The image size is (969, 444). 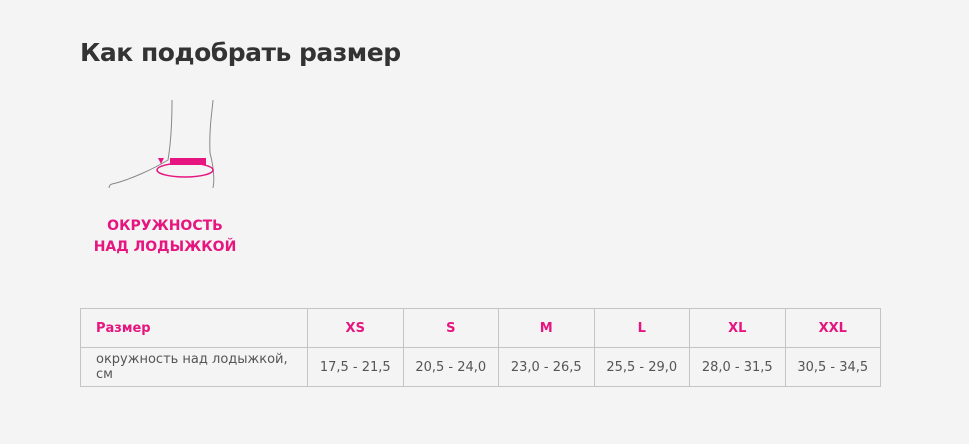 What do you see at coordinates (641, 328) in the screenshot?
I see `size-l: L` at bounding box center [641, 328].